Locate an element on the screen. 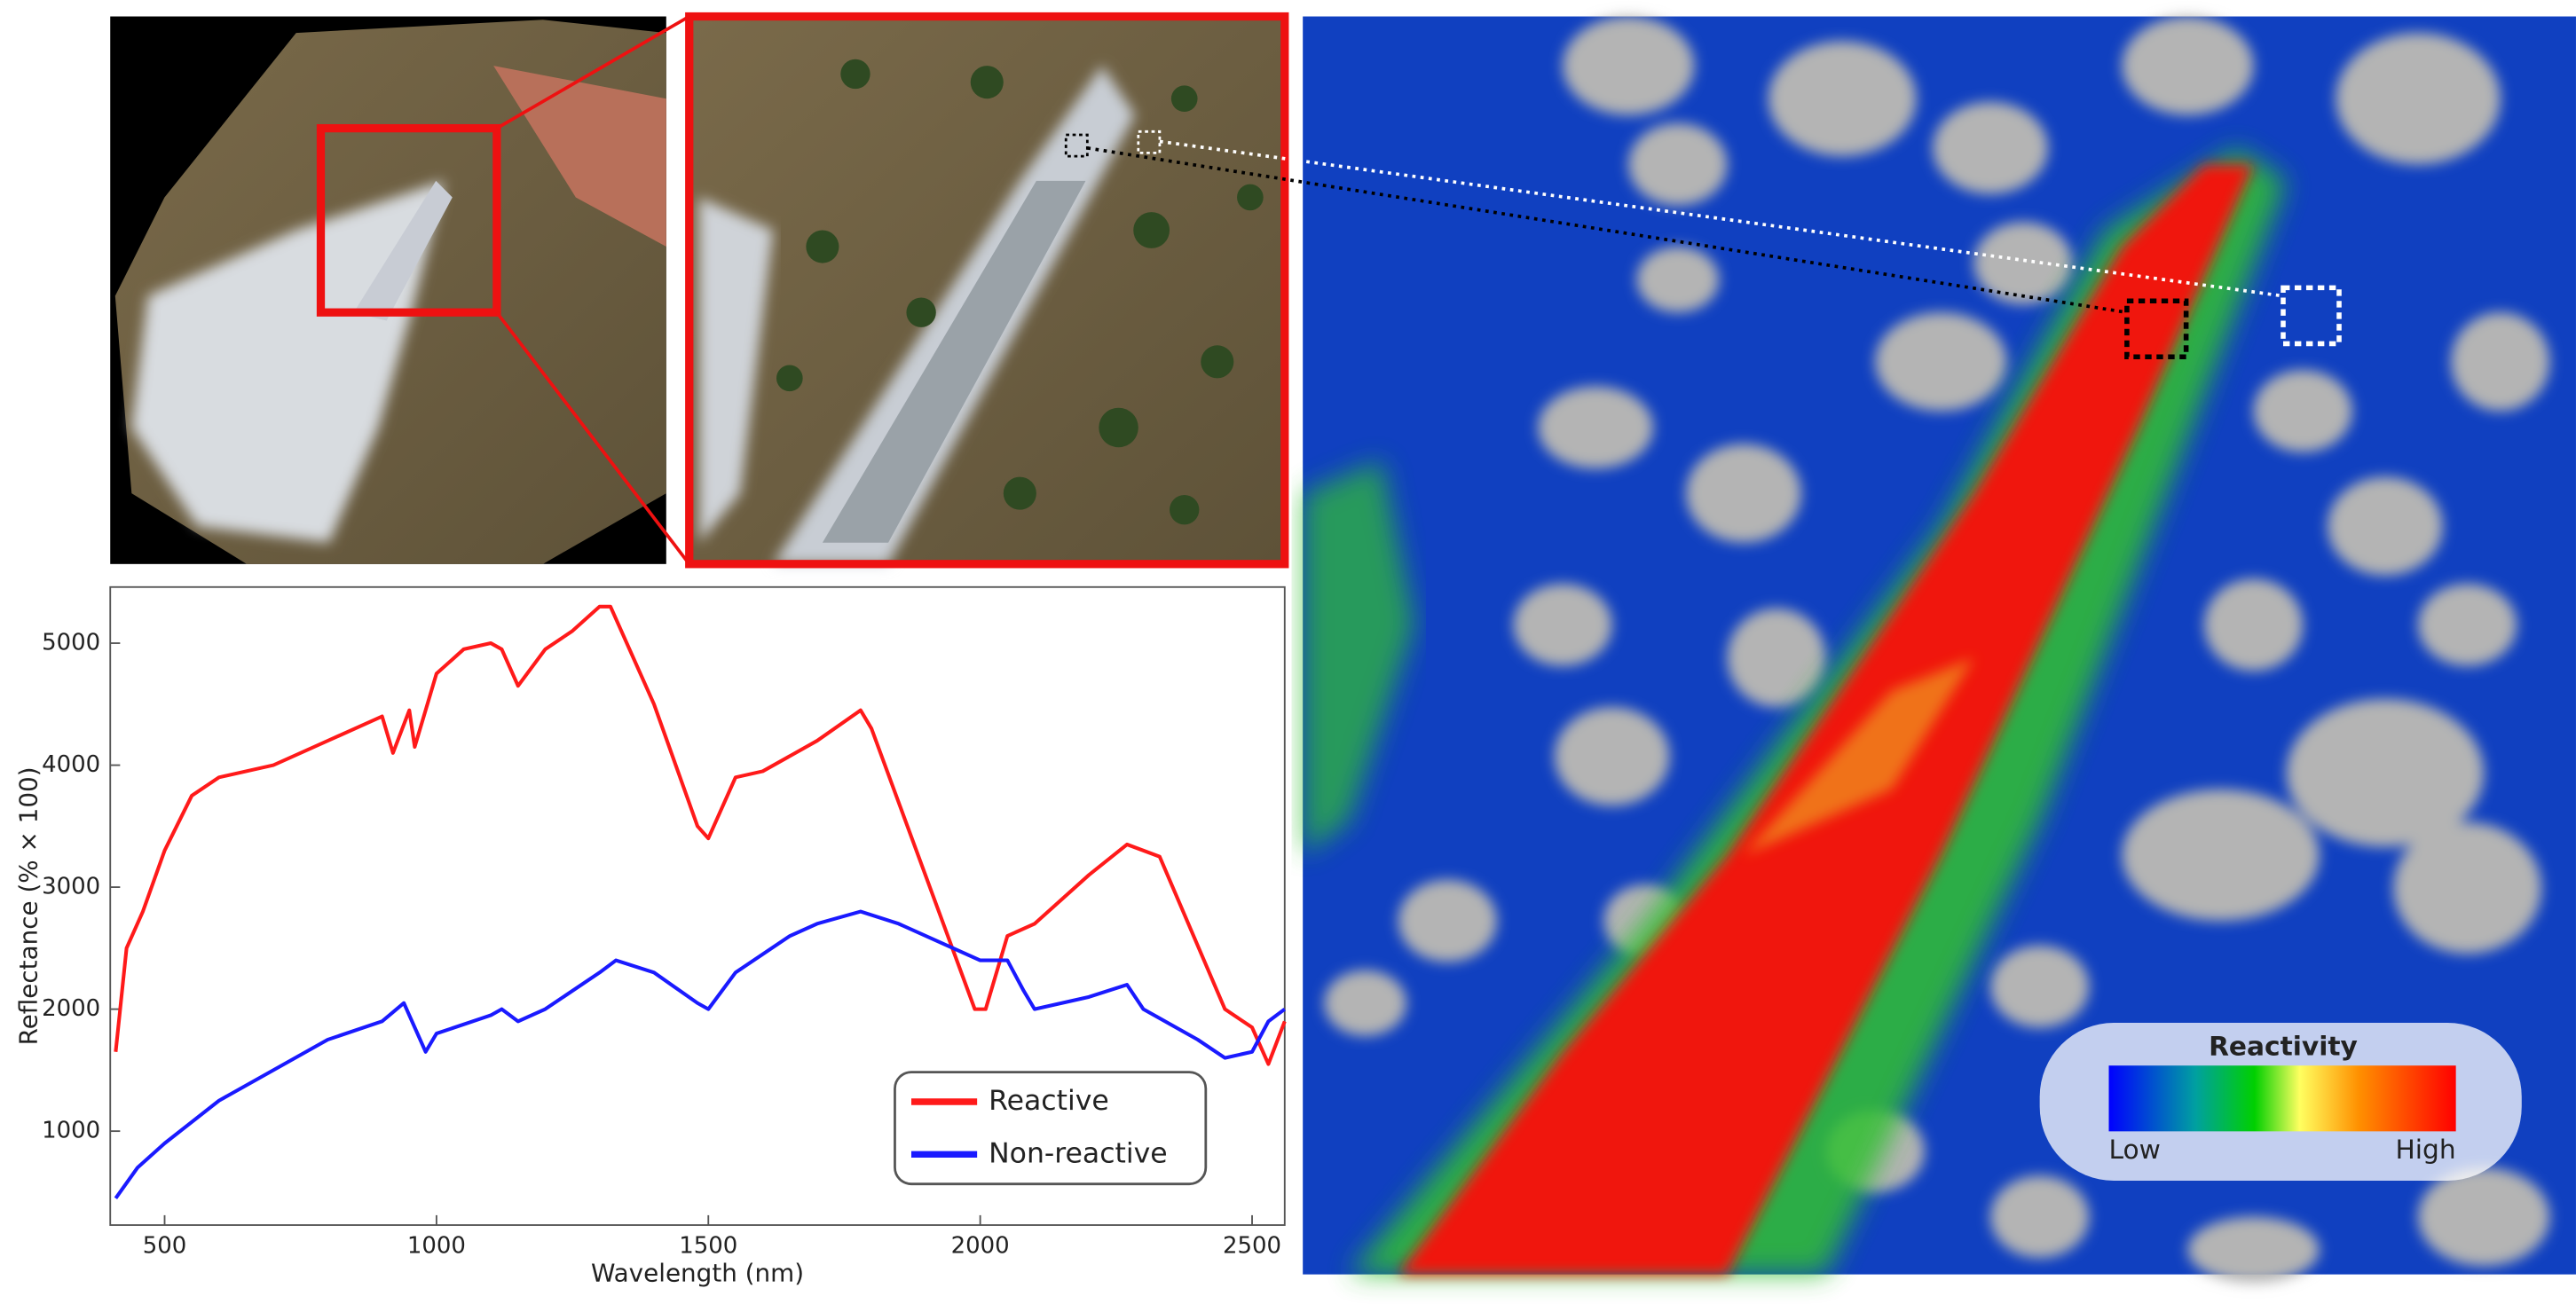 The image size is (2576, 1304). colorbar-title: Reactivity is located at coordinates (2283, 1045).